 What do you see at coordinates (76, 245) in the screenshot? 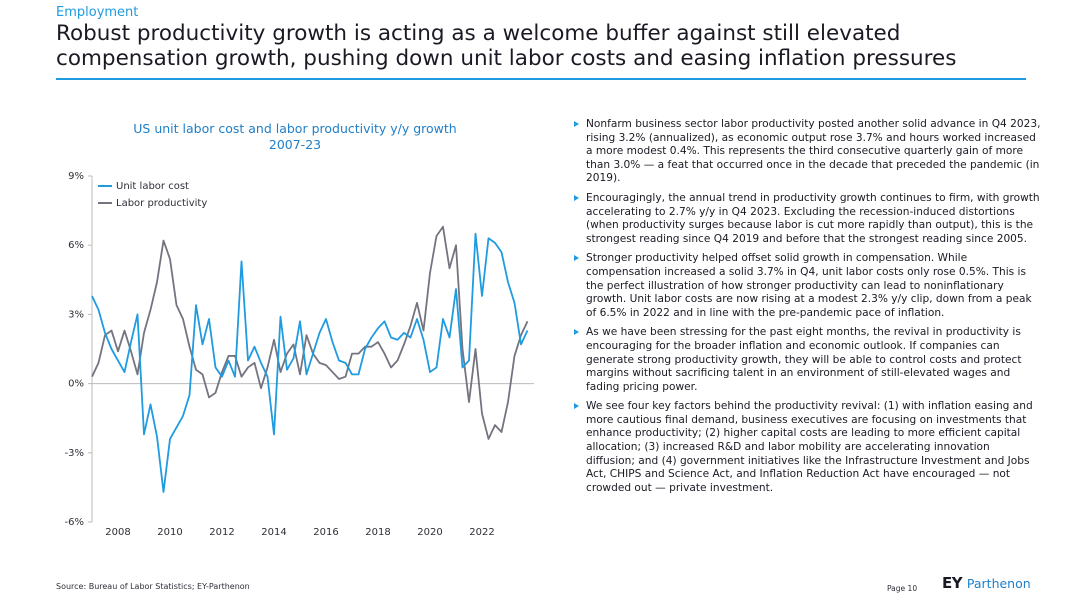
I see `y-tick-label: 6%` at bounding box center [76, 245].